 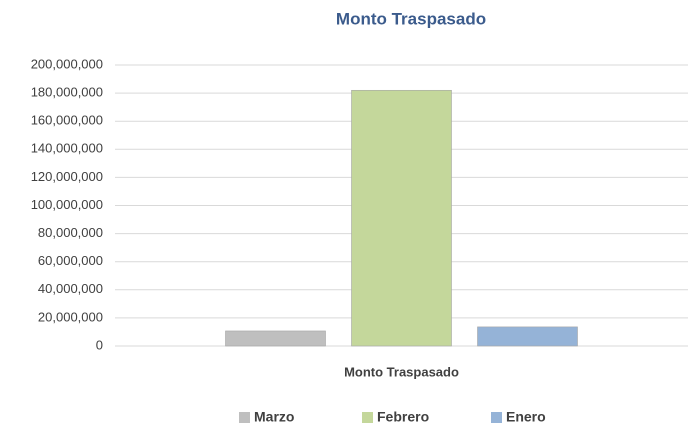 I want to click on y-tick-label: 200,000,000, so click(x=67, y=63).